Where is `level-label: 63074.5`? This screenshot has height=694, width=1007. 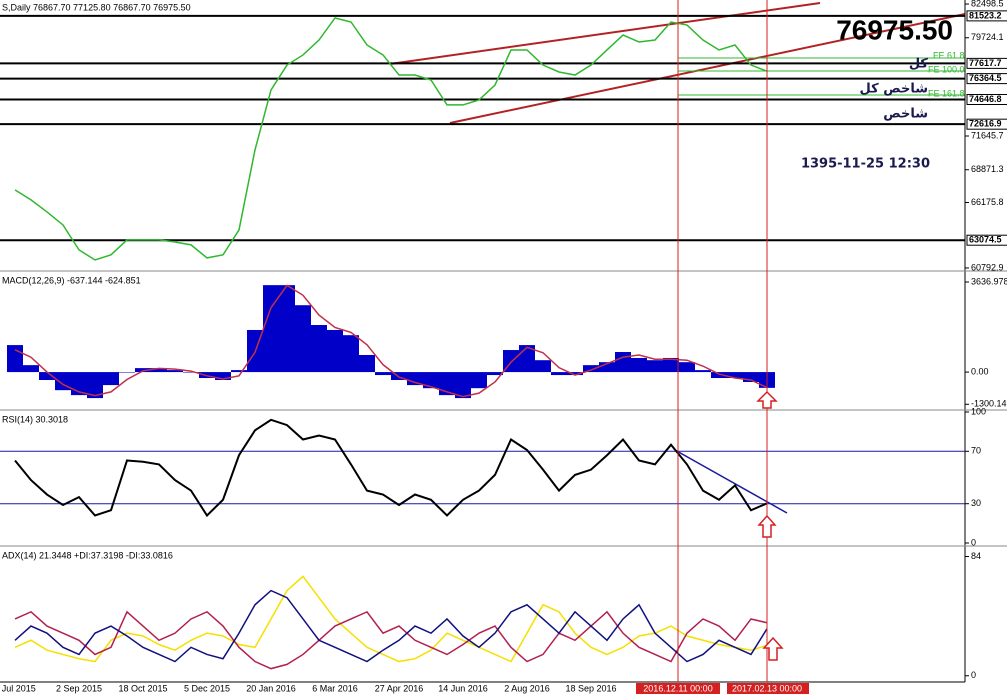
level-label: 63074.5 is located at coordinates (985, 240).